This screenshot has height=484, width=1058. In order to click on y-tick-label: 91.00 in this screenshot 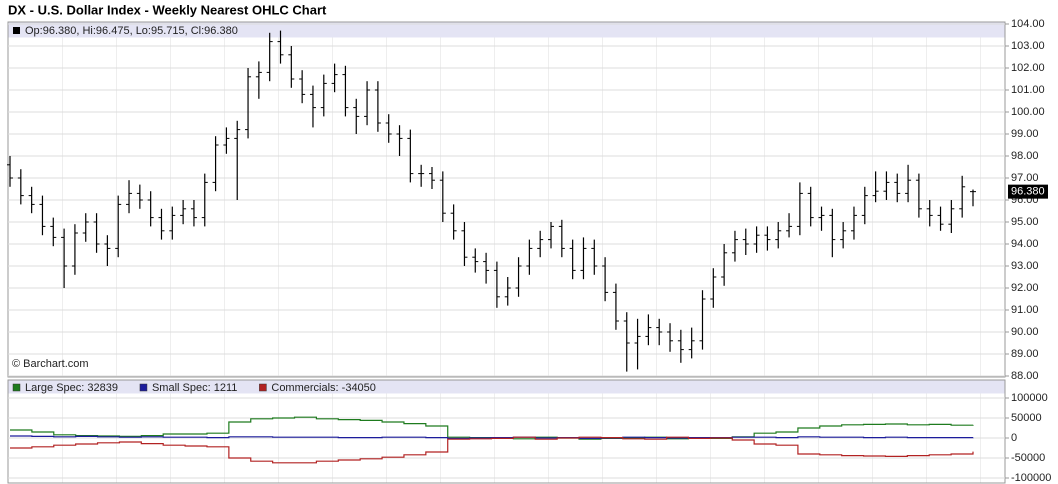, I will do `click(1025, 310)`.